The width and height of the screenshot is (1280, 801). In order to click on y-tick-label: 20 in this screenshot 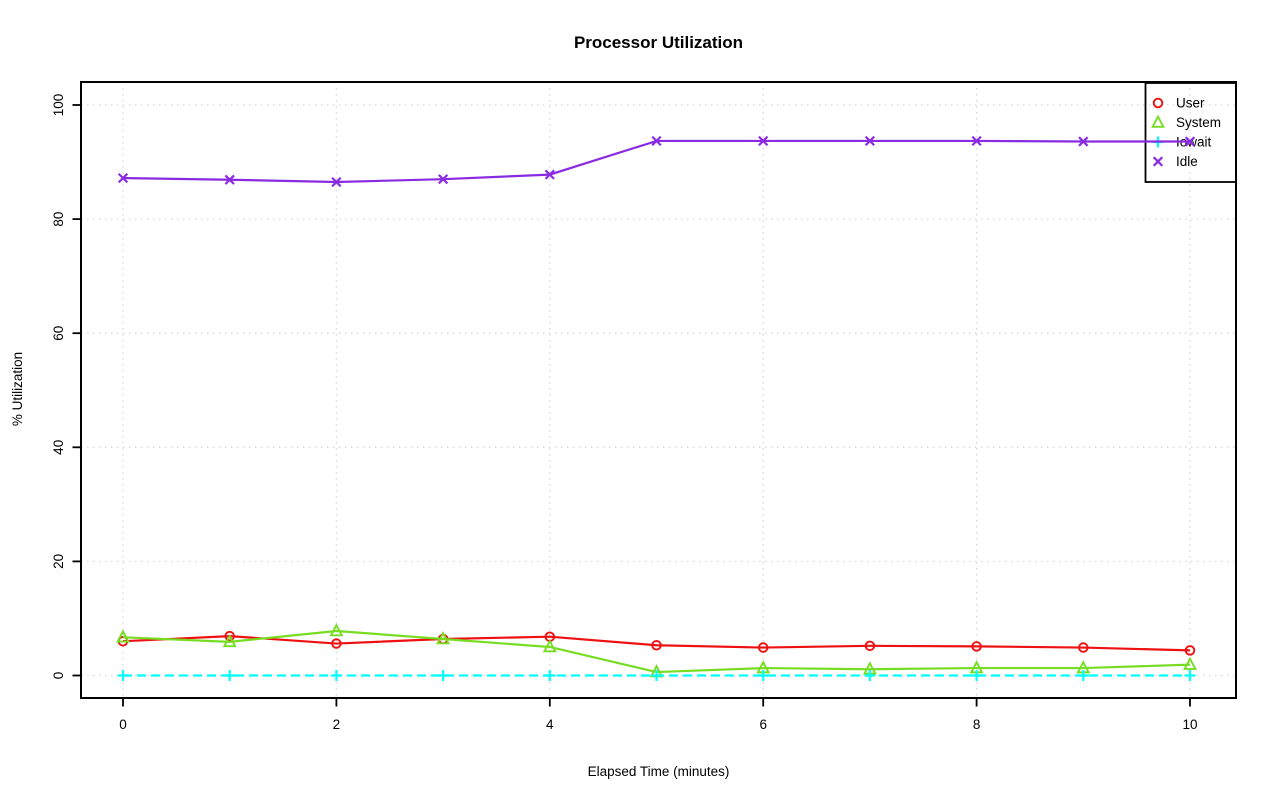, I will do `click(58, 561)`.